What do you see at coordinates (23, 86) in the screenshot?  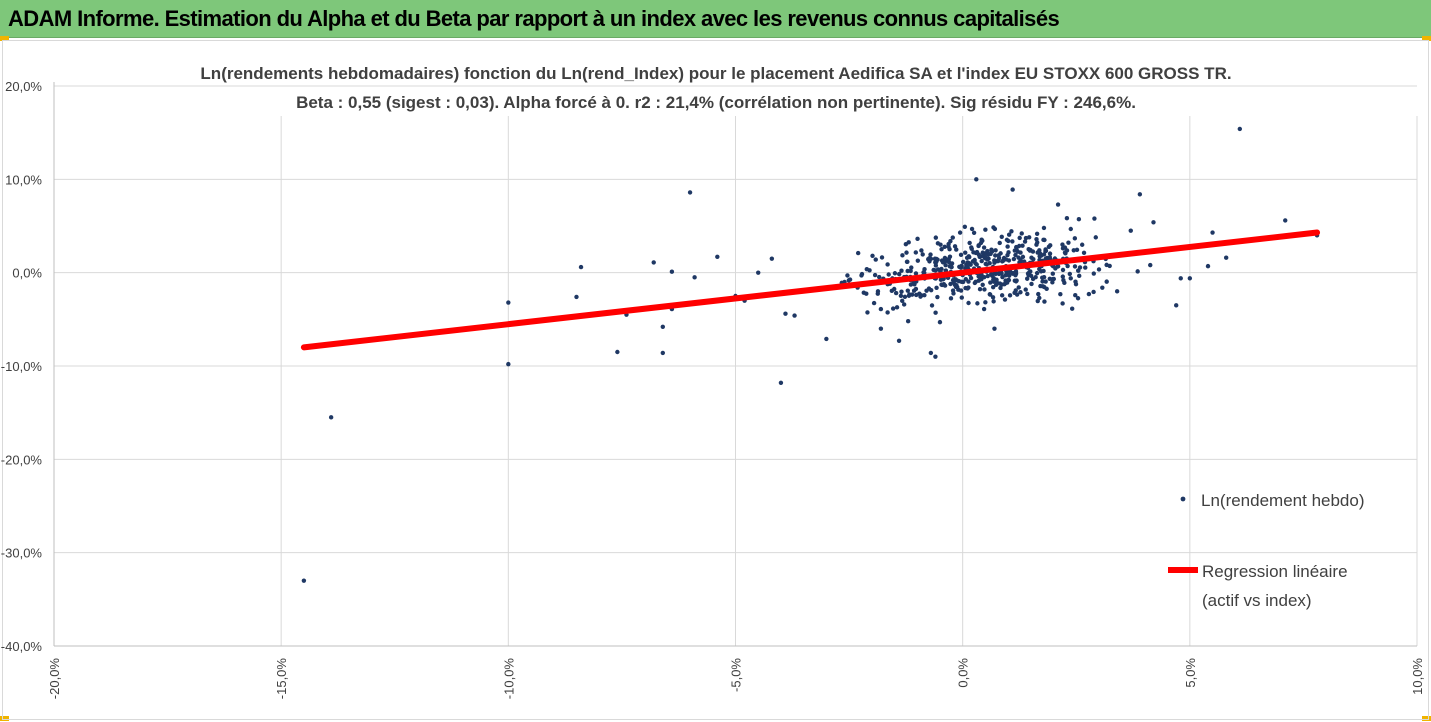 I see `y-tick-label: 20,0%` at bounding box center [23, 86].